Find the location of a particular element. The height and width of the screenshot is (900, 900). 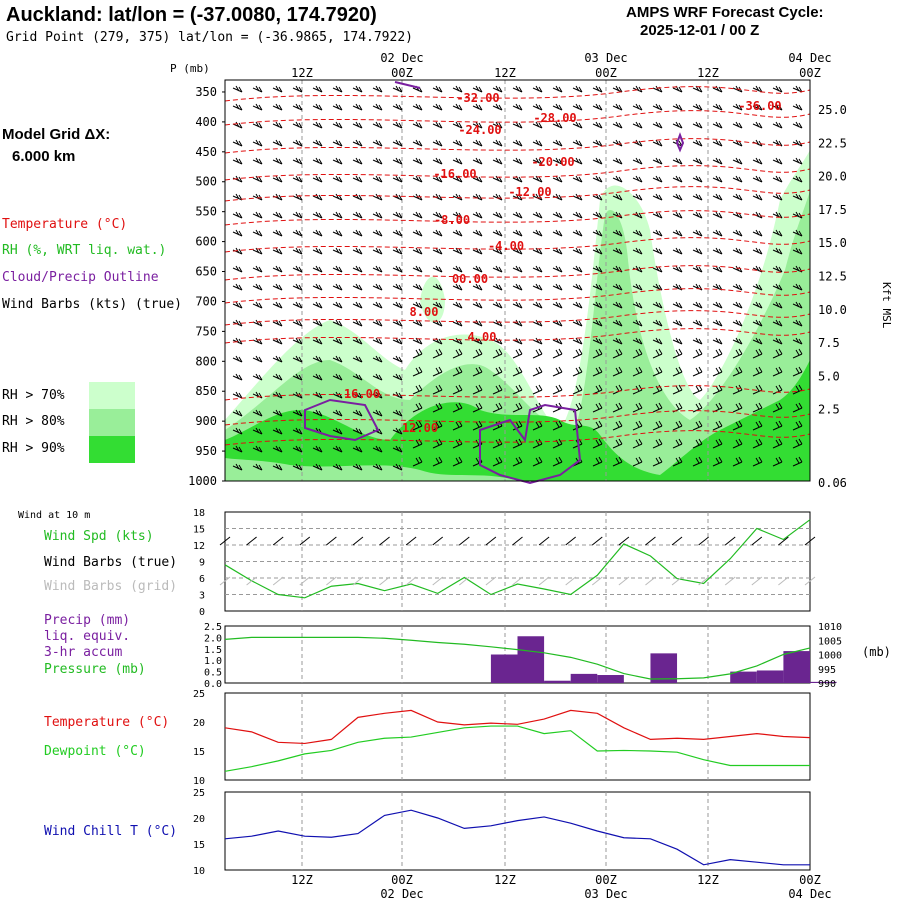

accum-label: 3-hr accum is located at coordinates (83, 652).